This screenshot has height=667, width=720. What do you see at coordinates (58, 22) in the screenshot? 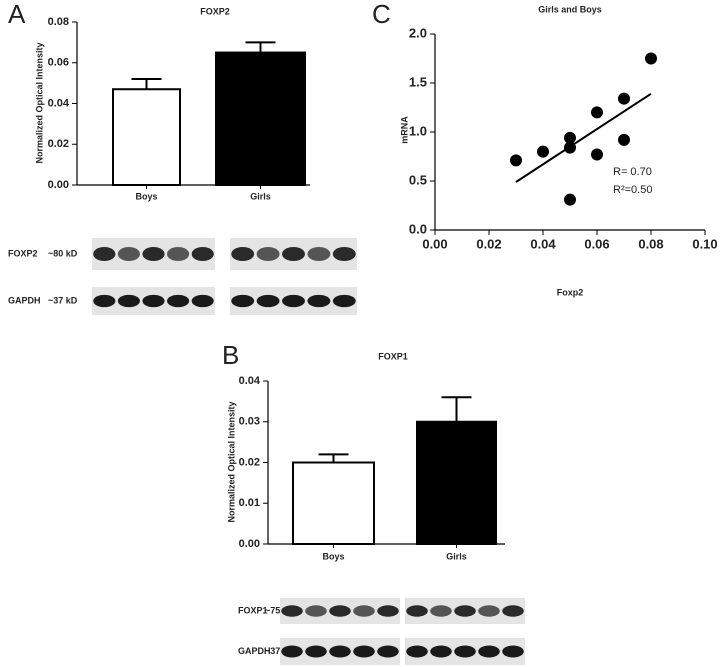
I see `y-tick-label: 0.08` at bounding box center [58, 22].